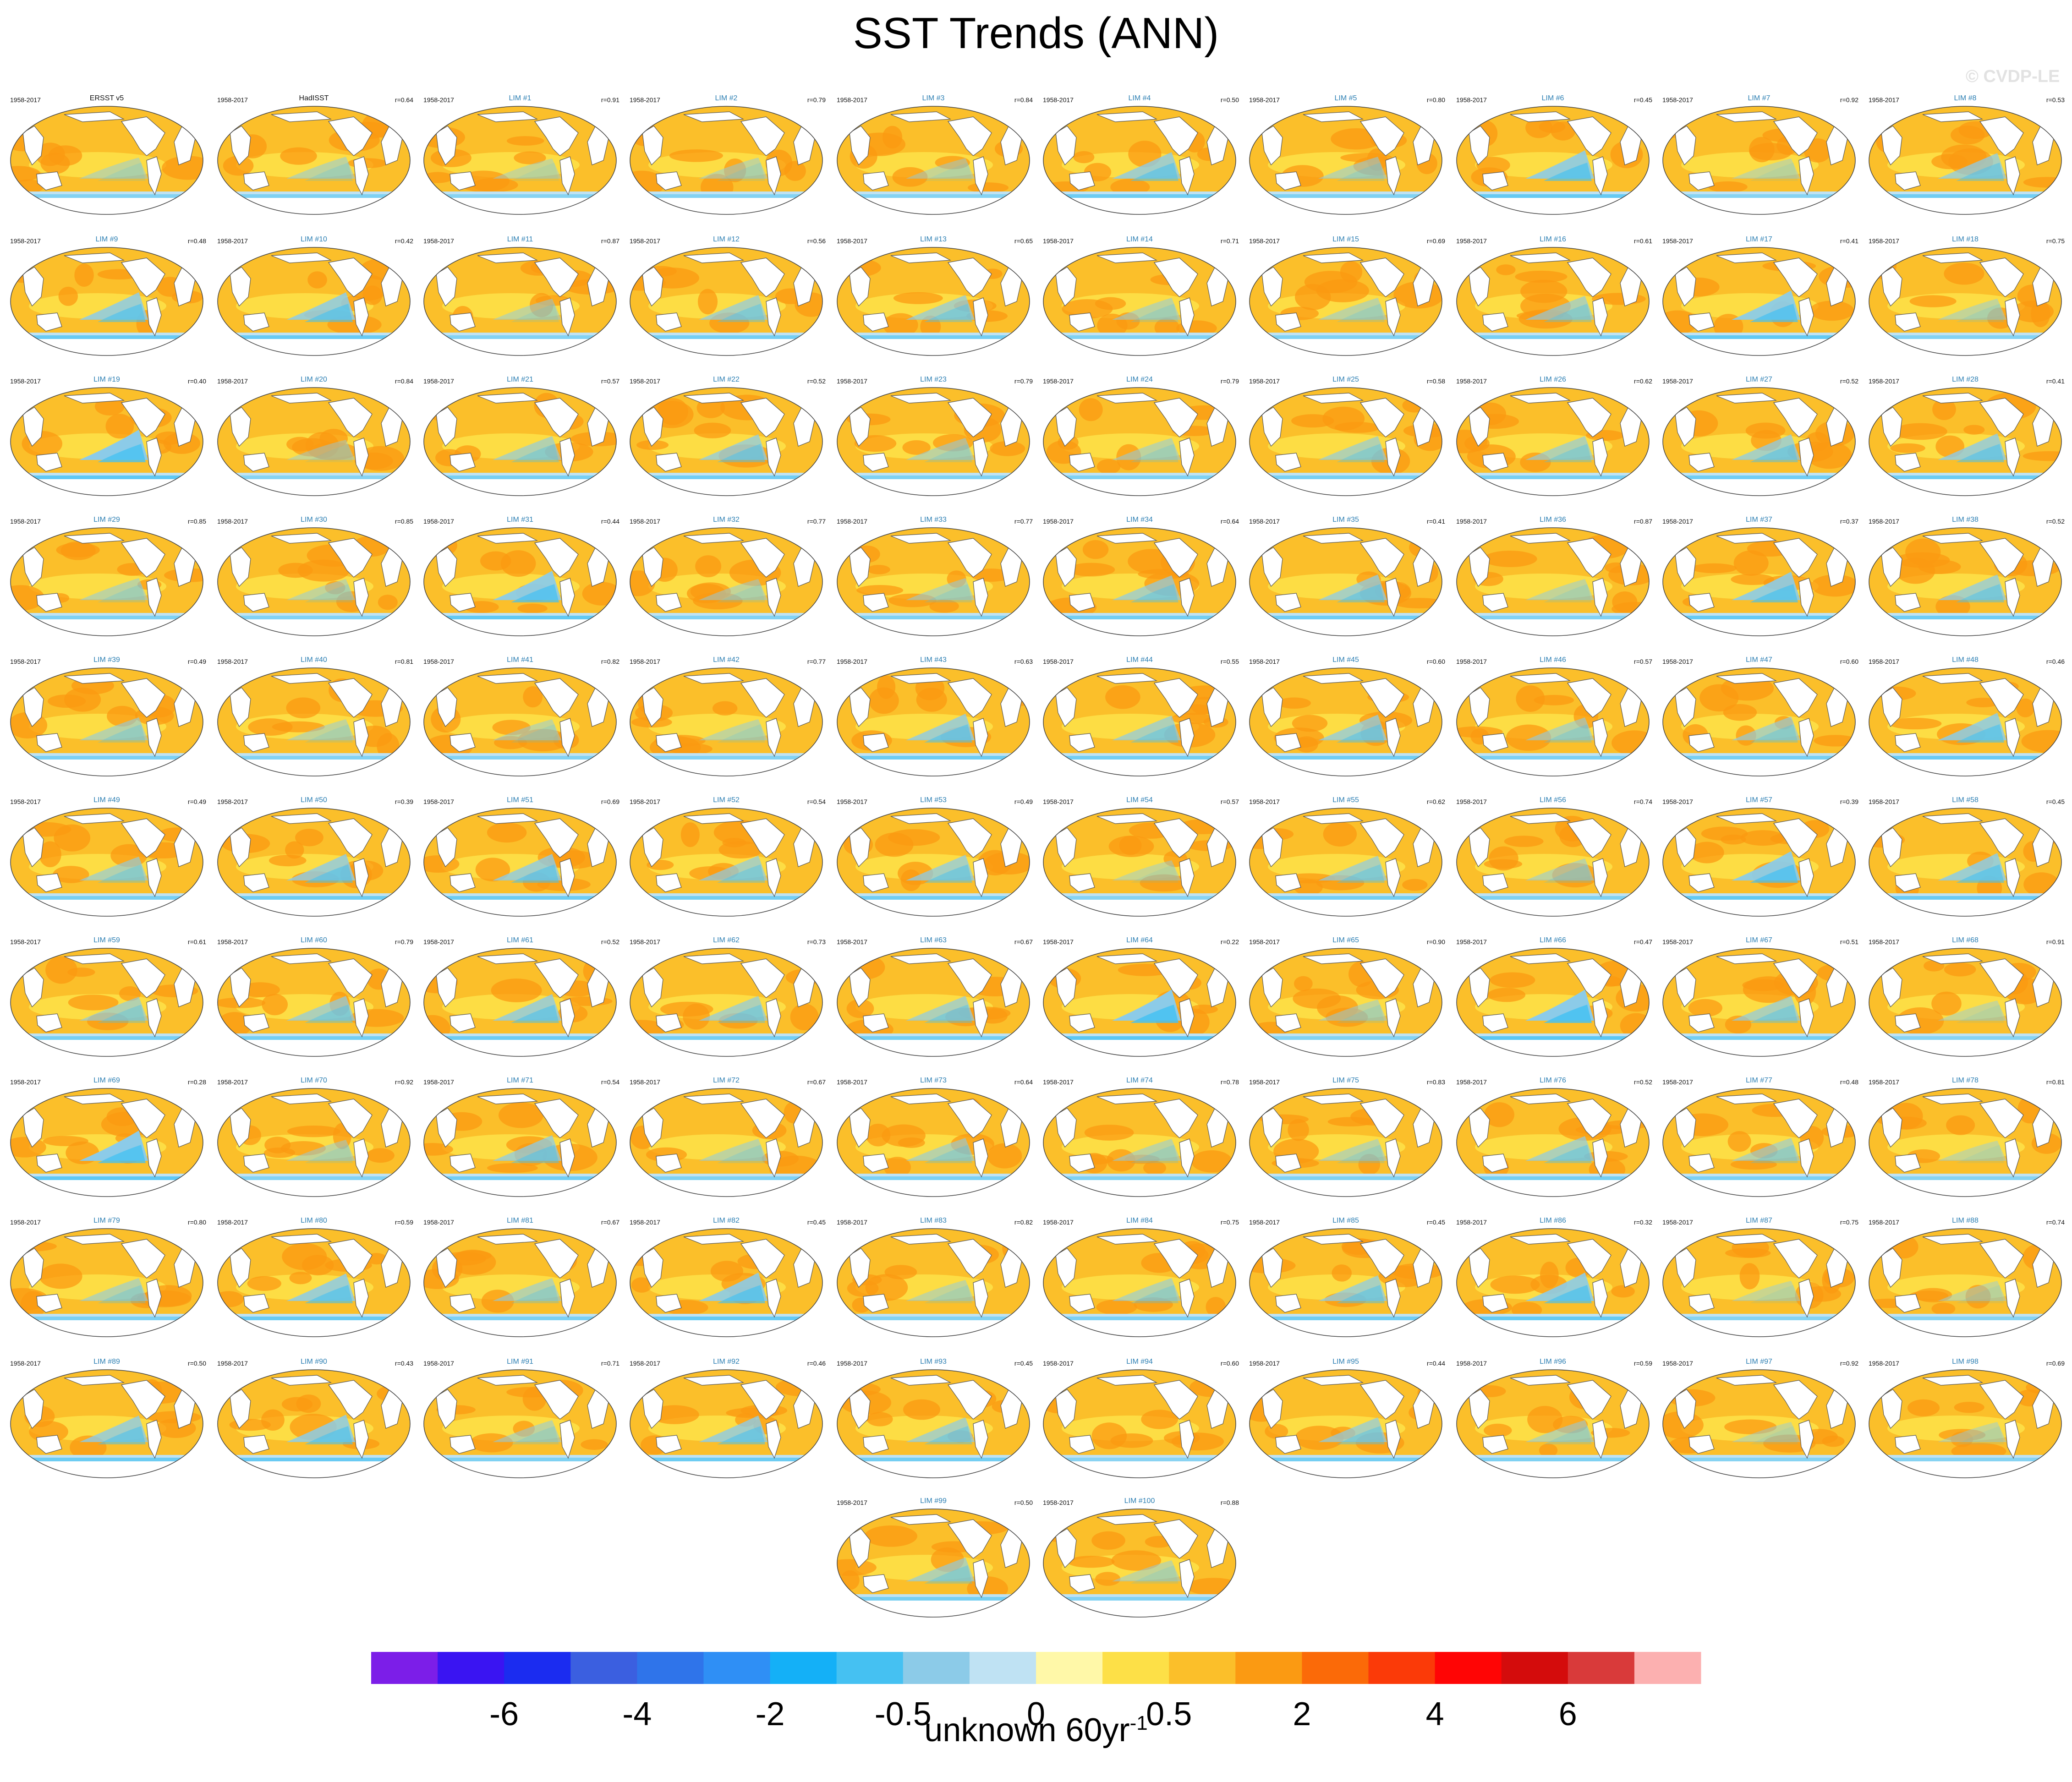  What do you see at coordinates (1553, 1423) in the screenshot?
I see `map-panel: 1958-2017 LIM #96 r=0.59` at bounding box center [1553, 1423].